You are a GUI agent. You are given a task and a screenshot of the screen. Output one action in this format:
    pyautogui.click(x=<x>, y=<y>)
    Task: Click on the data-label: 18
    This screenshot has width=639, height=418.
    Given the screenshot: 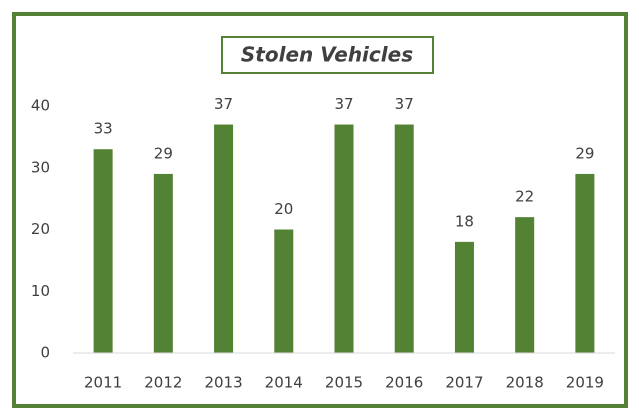 What is the action you would take?
    pyautogui.click(x=464, y=221)
    